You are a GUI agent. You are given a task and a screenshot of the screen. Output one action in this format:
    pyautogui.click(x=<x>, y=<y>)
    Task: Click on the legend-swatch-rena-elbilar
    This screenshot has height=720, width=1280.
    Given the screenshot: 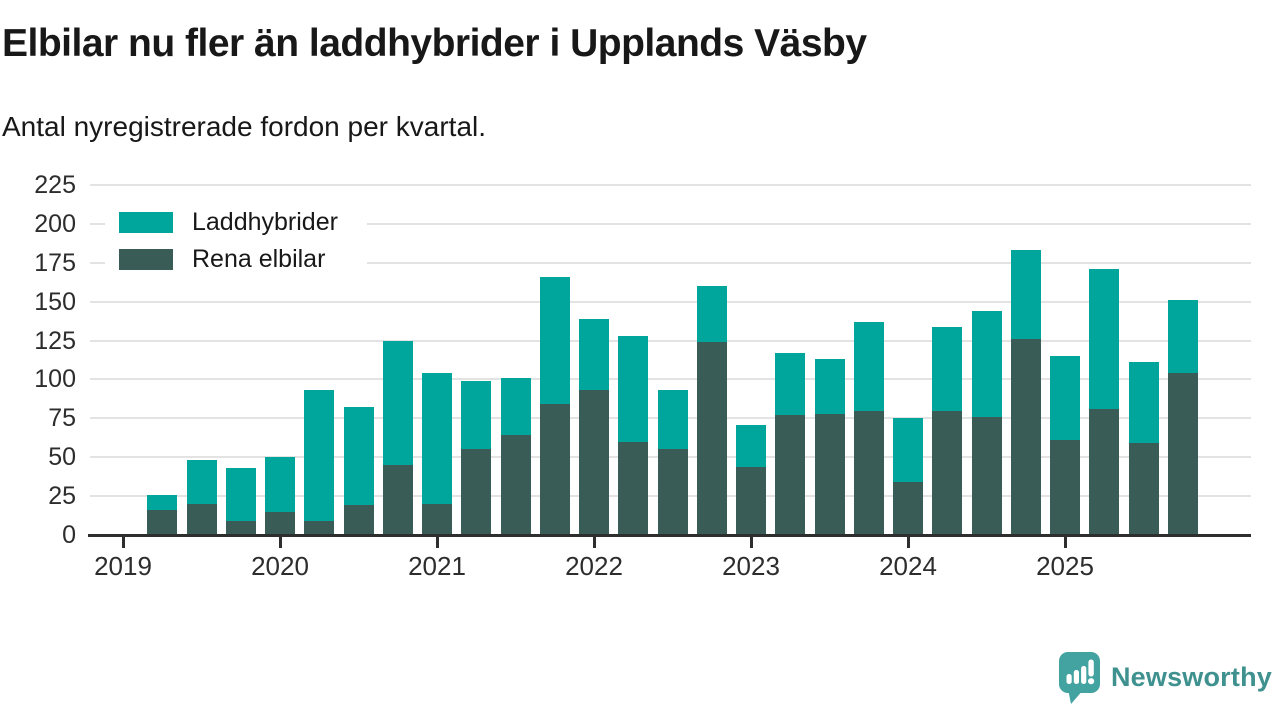 What is the action you would take?
    pyautogui.click(x=146, y=259)
    